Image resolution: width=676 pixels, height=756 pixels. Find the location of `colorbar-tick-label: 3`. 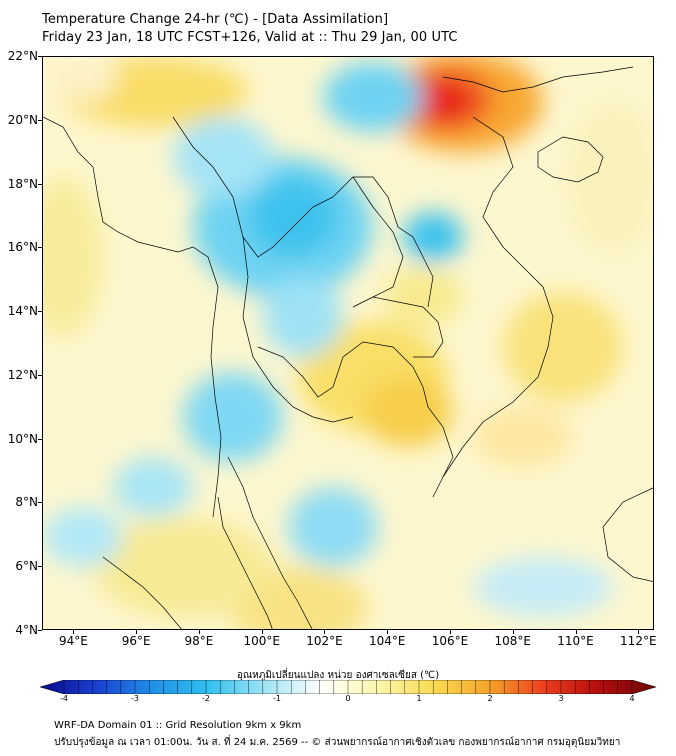

colorbar-tick-label: 3 is located at coordinates (561, 698).